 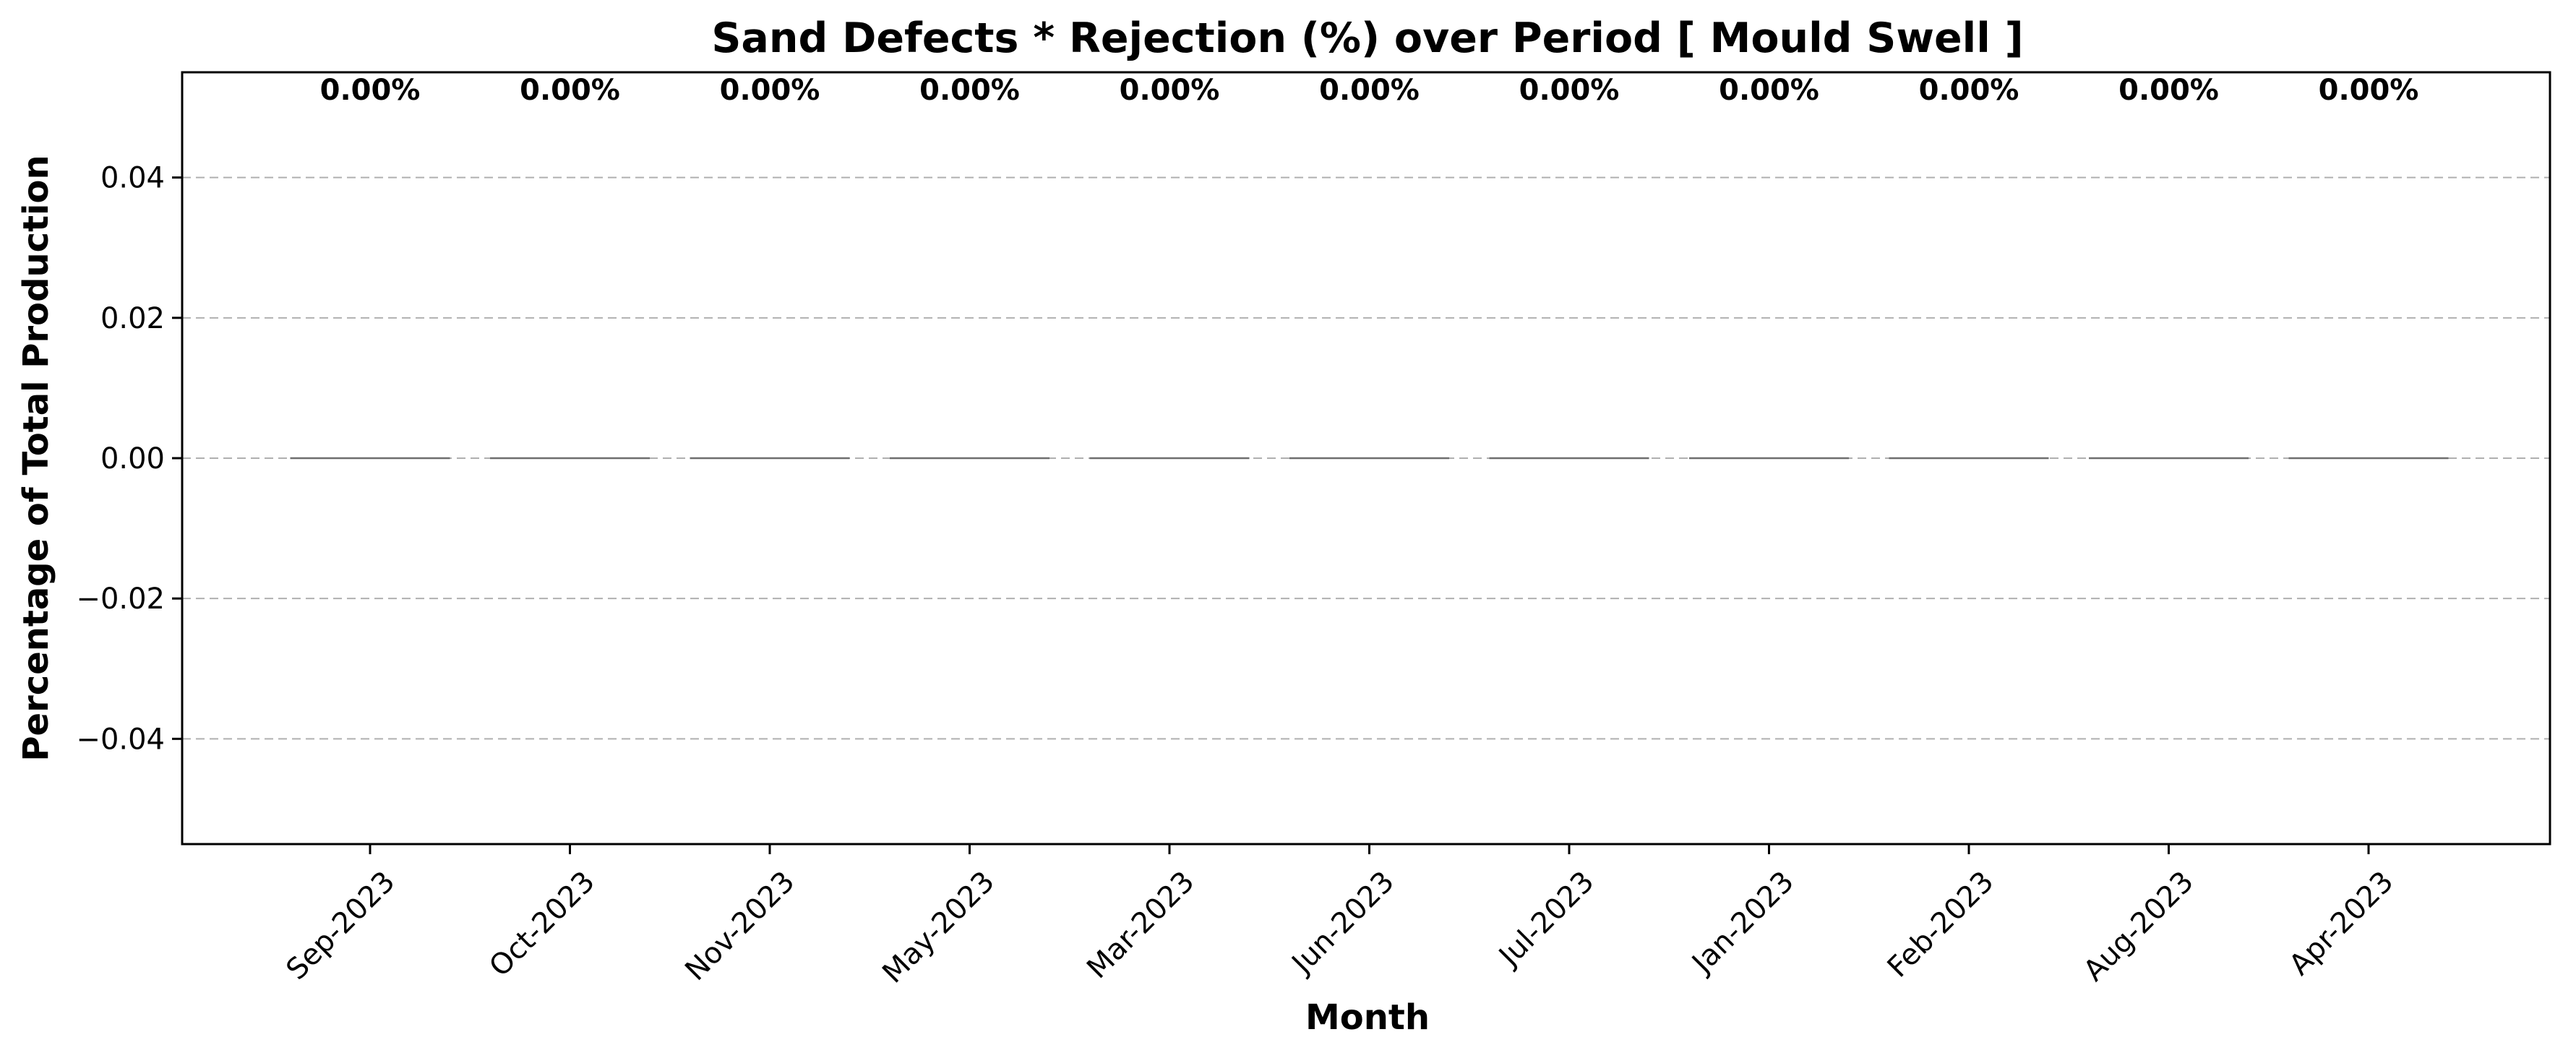 I want to click on x-tick-label: Nov-2023, so click(x=740, y=926).